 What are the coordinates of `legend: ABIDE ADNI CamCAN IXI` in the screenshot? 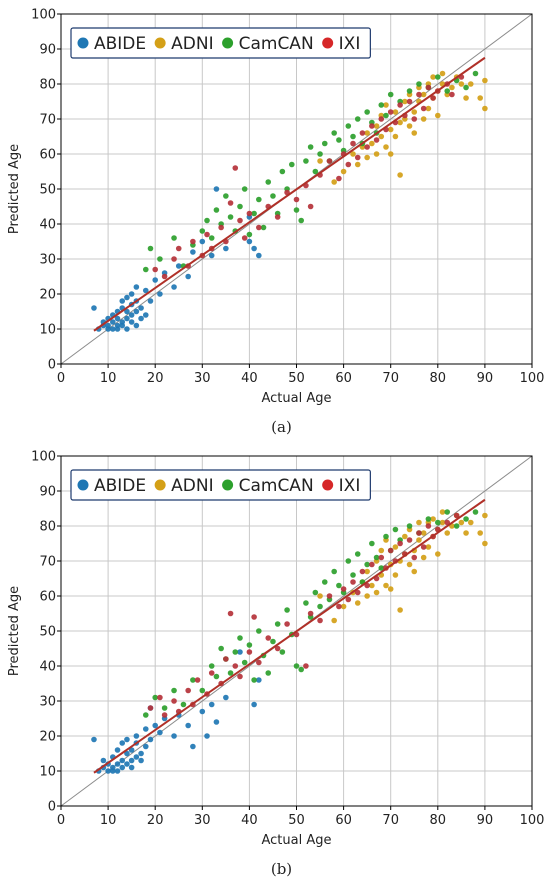 It's located at (220, 43).